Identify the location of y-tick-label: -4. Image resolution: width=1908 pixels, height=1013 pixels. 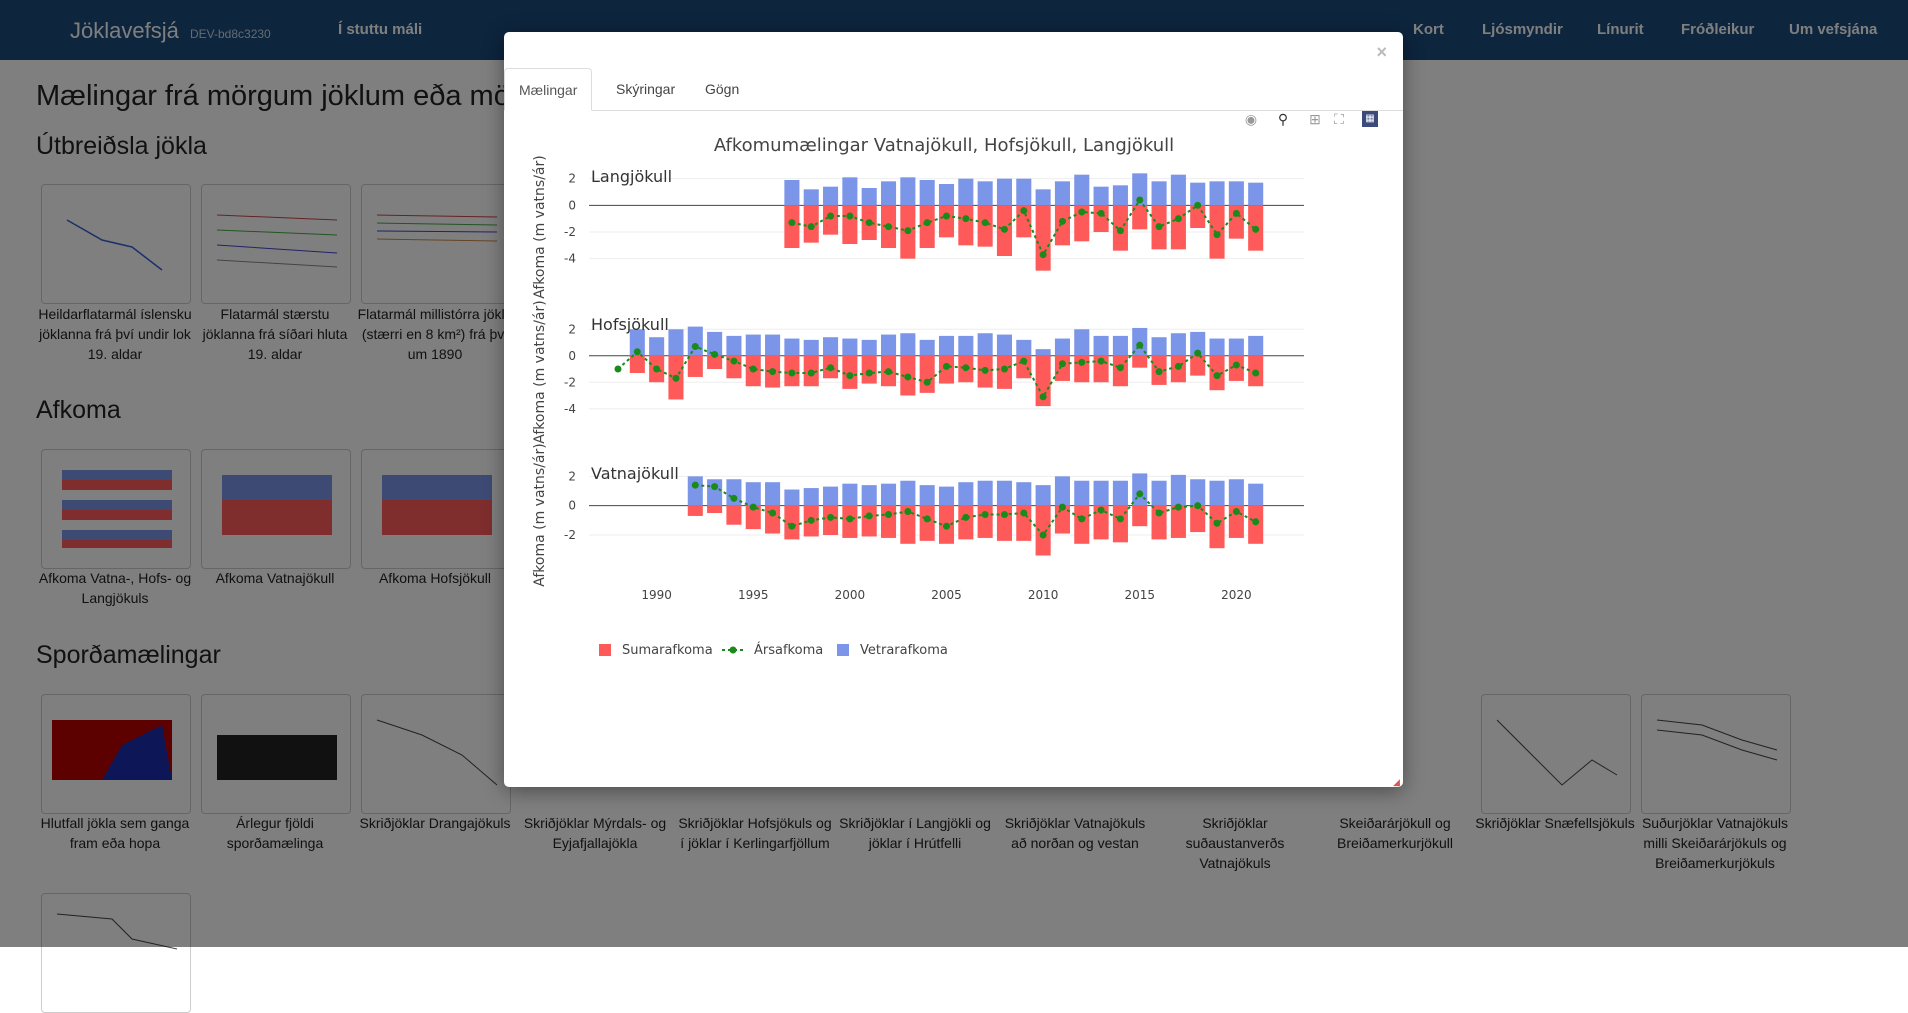
(570, 409).